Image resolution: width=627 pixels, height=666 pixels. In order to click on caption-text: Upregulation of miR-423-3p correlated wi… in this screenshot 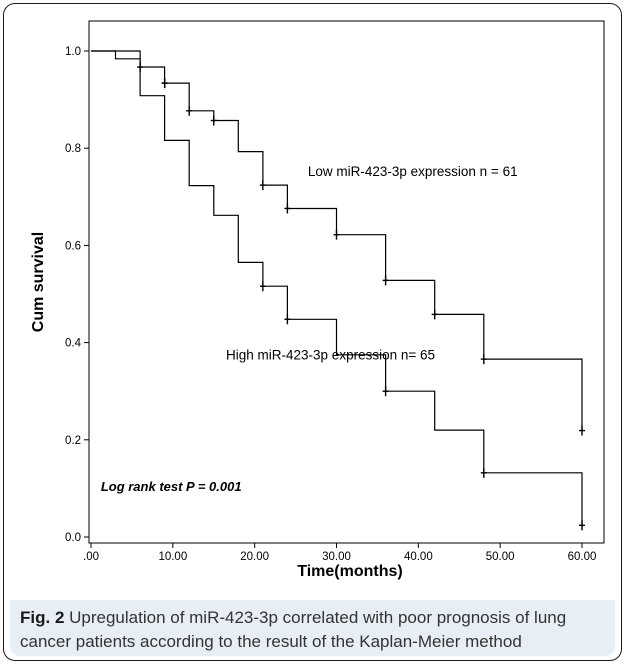, I will do `click(293, 629)`.